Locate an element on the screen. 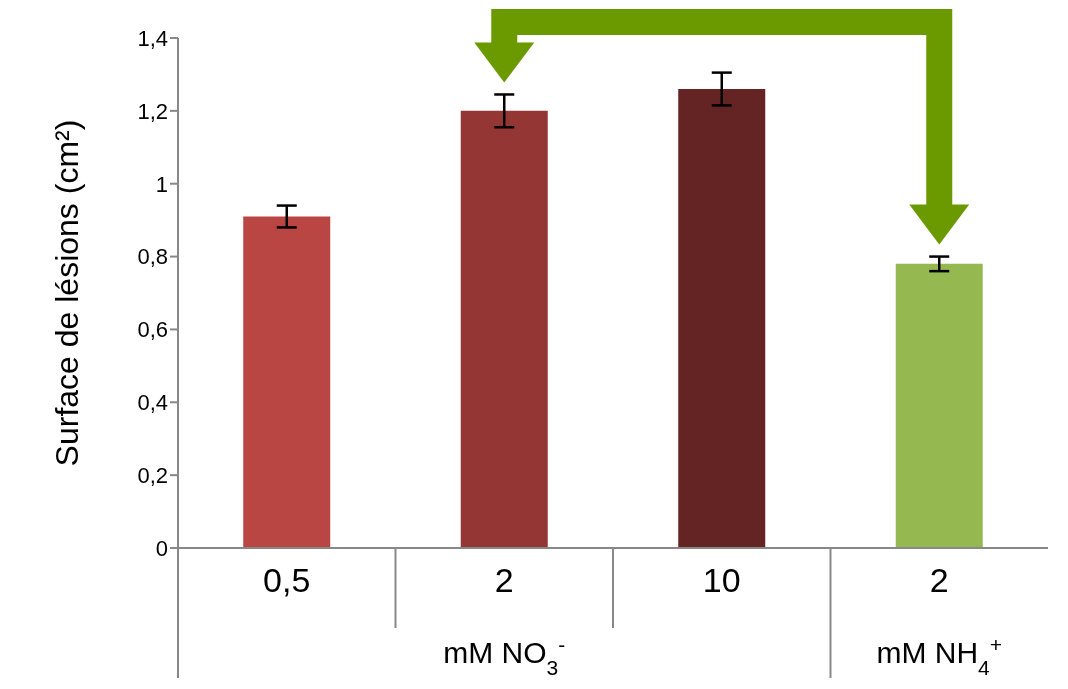  x-tick-label: 0,5 is located at coordinates (287, 580).